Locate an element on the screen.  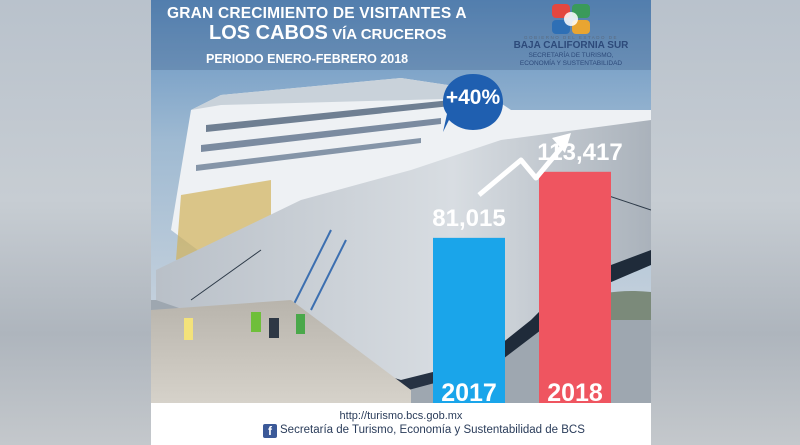
bar-2017 is located at coordinates (469, 320).